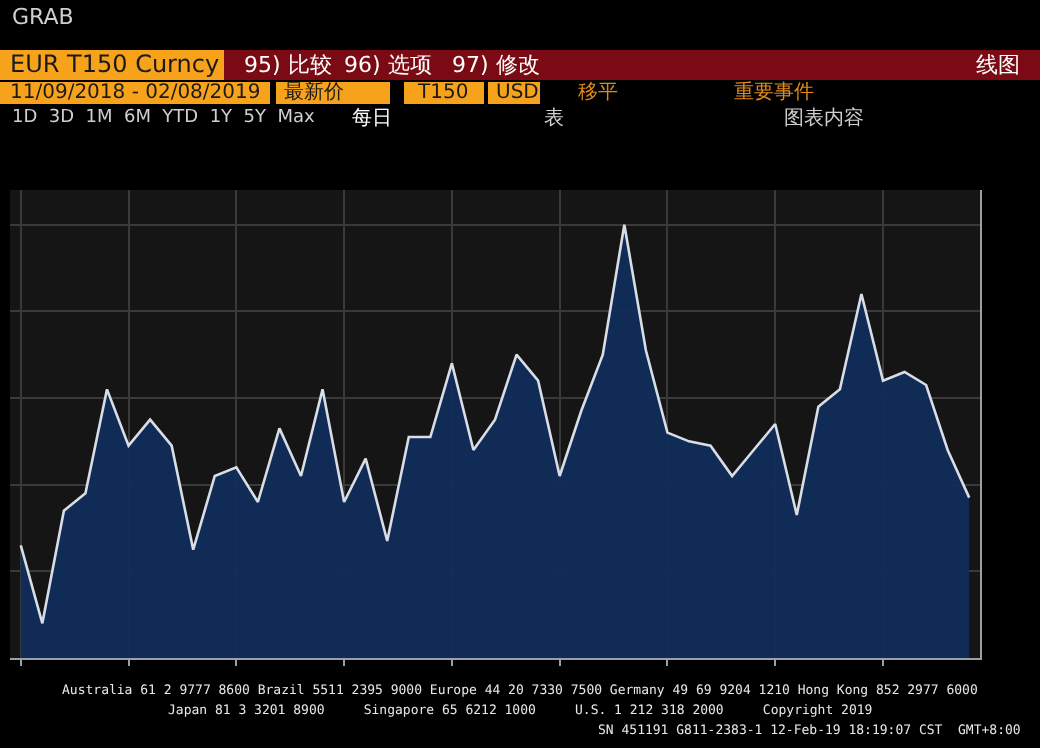 The image size is (1040, 748). I want to click on text: USD, so click(518, 93).